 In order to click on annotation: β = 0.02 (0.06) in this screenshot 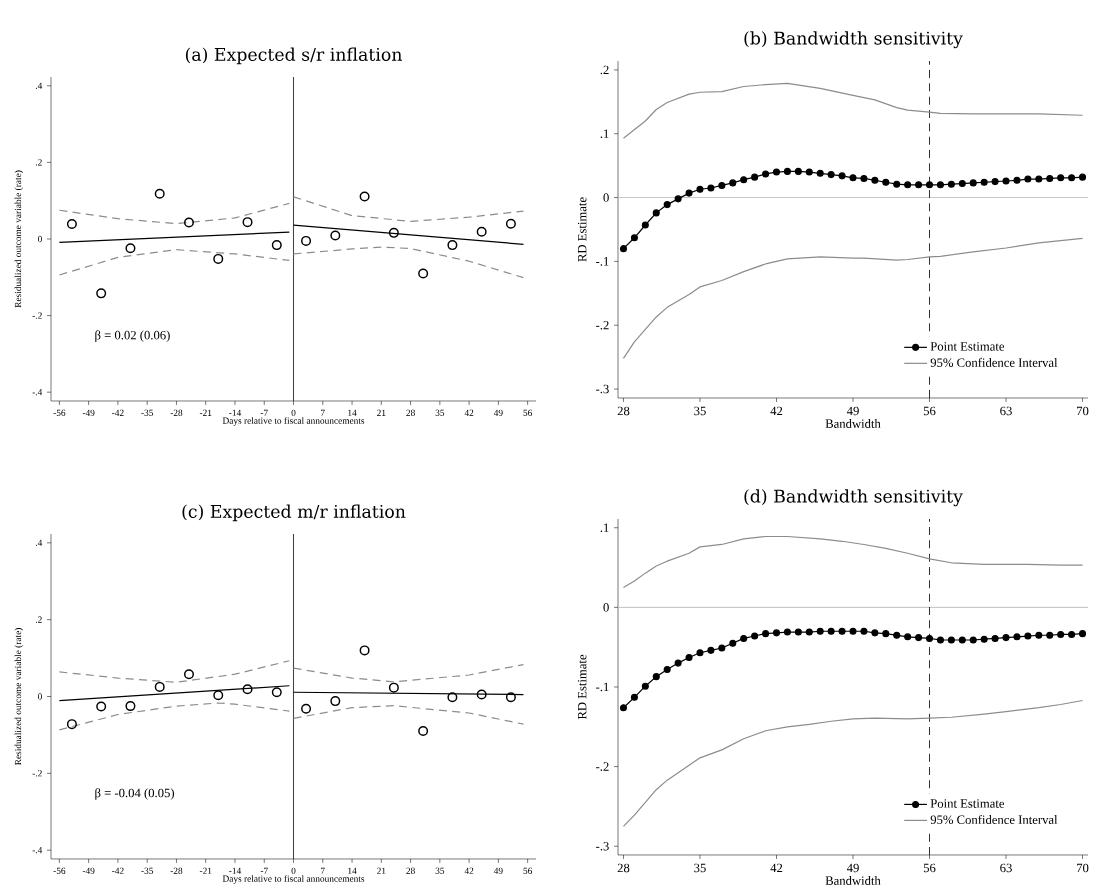, I will do `click(132, 336)`.